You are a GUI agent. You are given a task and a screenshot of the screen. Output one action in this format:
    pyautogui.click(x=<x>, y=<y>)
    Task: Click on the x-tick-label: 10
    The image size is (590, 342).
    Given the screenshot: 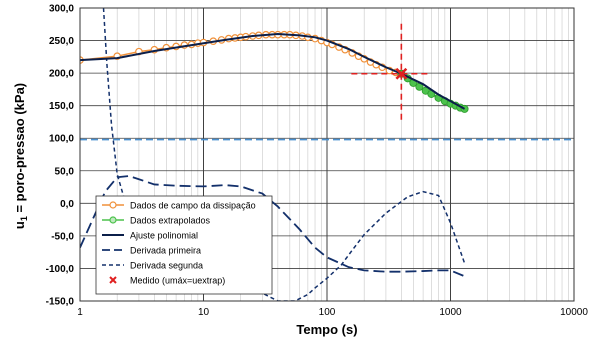 What is the action you would take?
    pyautogui.click(x=204, y=312)
    